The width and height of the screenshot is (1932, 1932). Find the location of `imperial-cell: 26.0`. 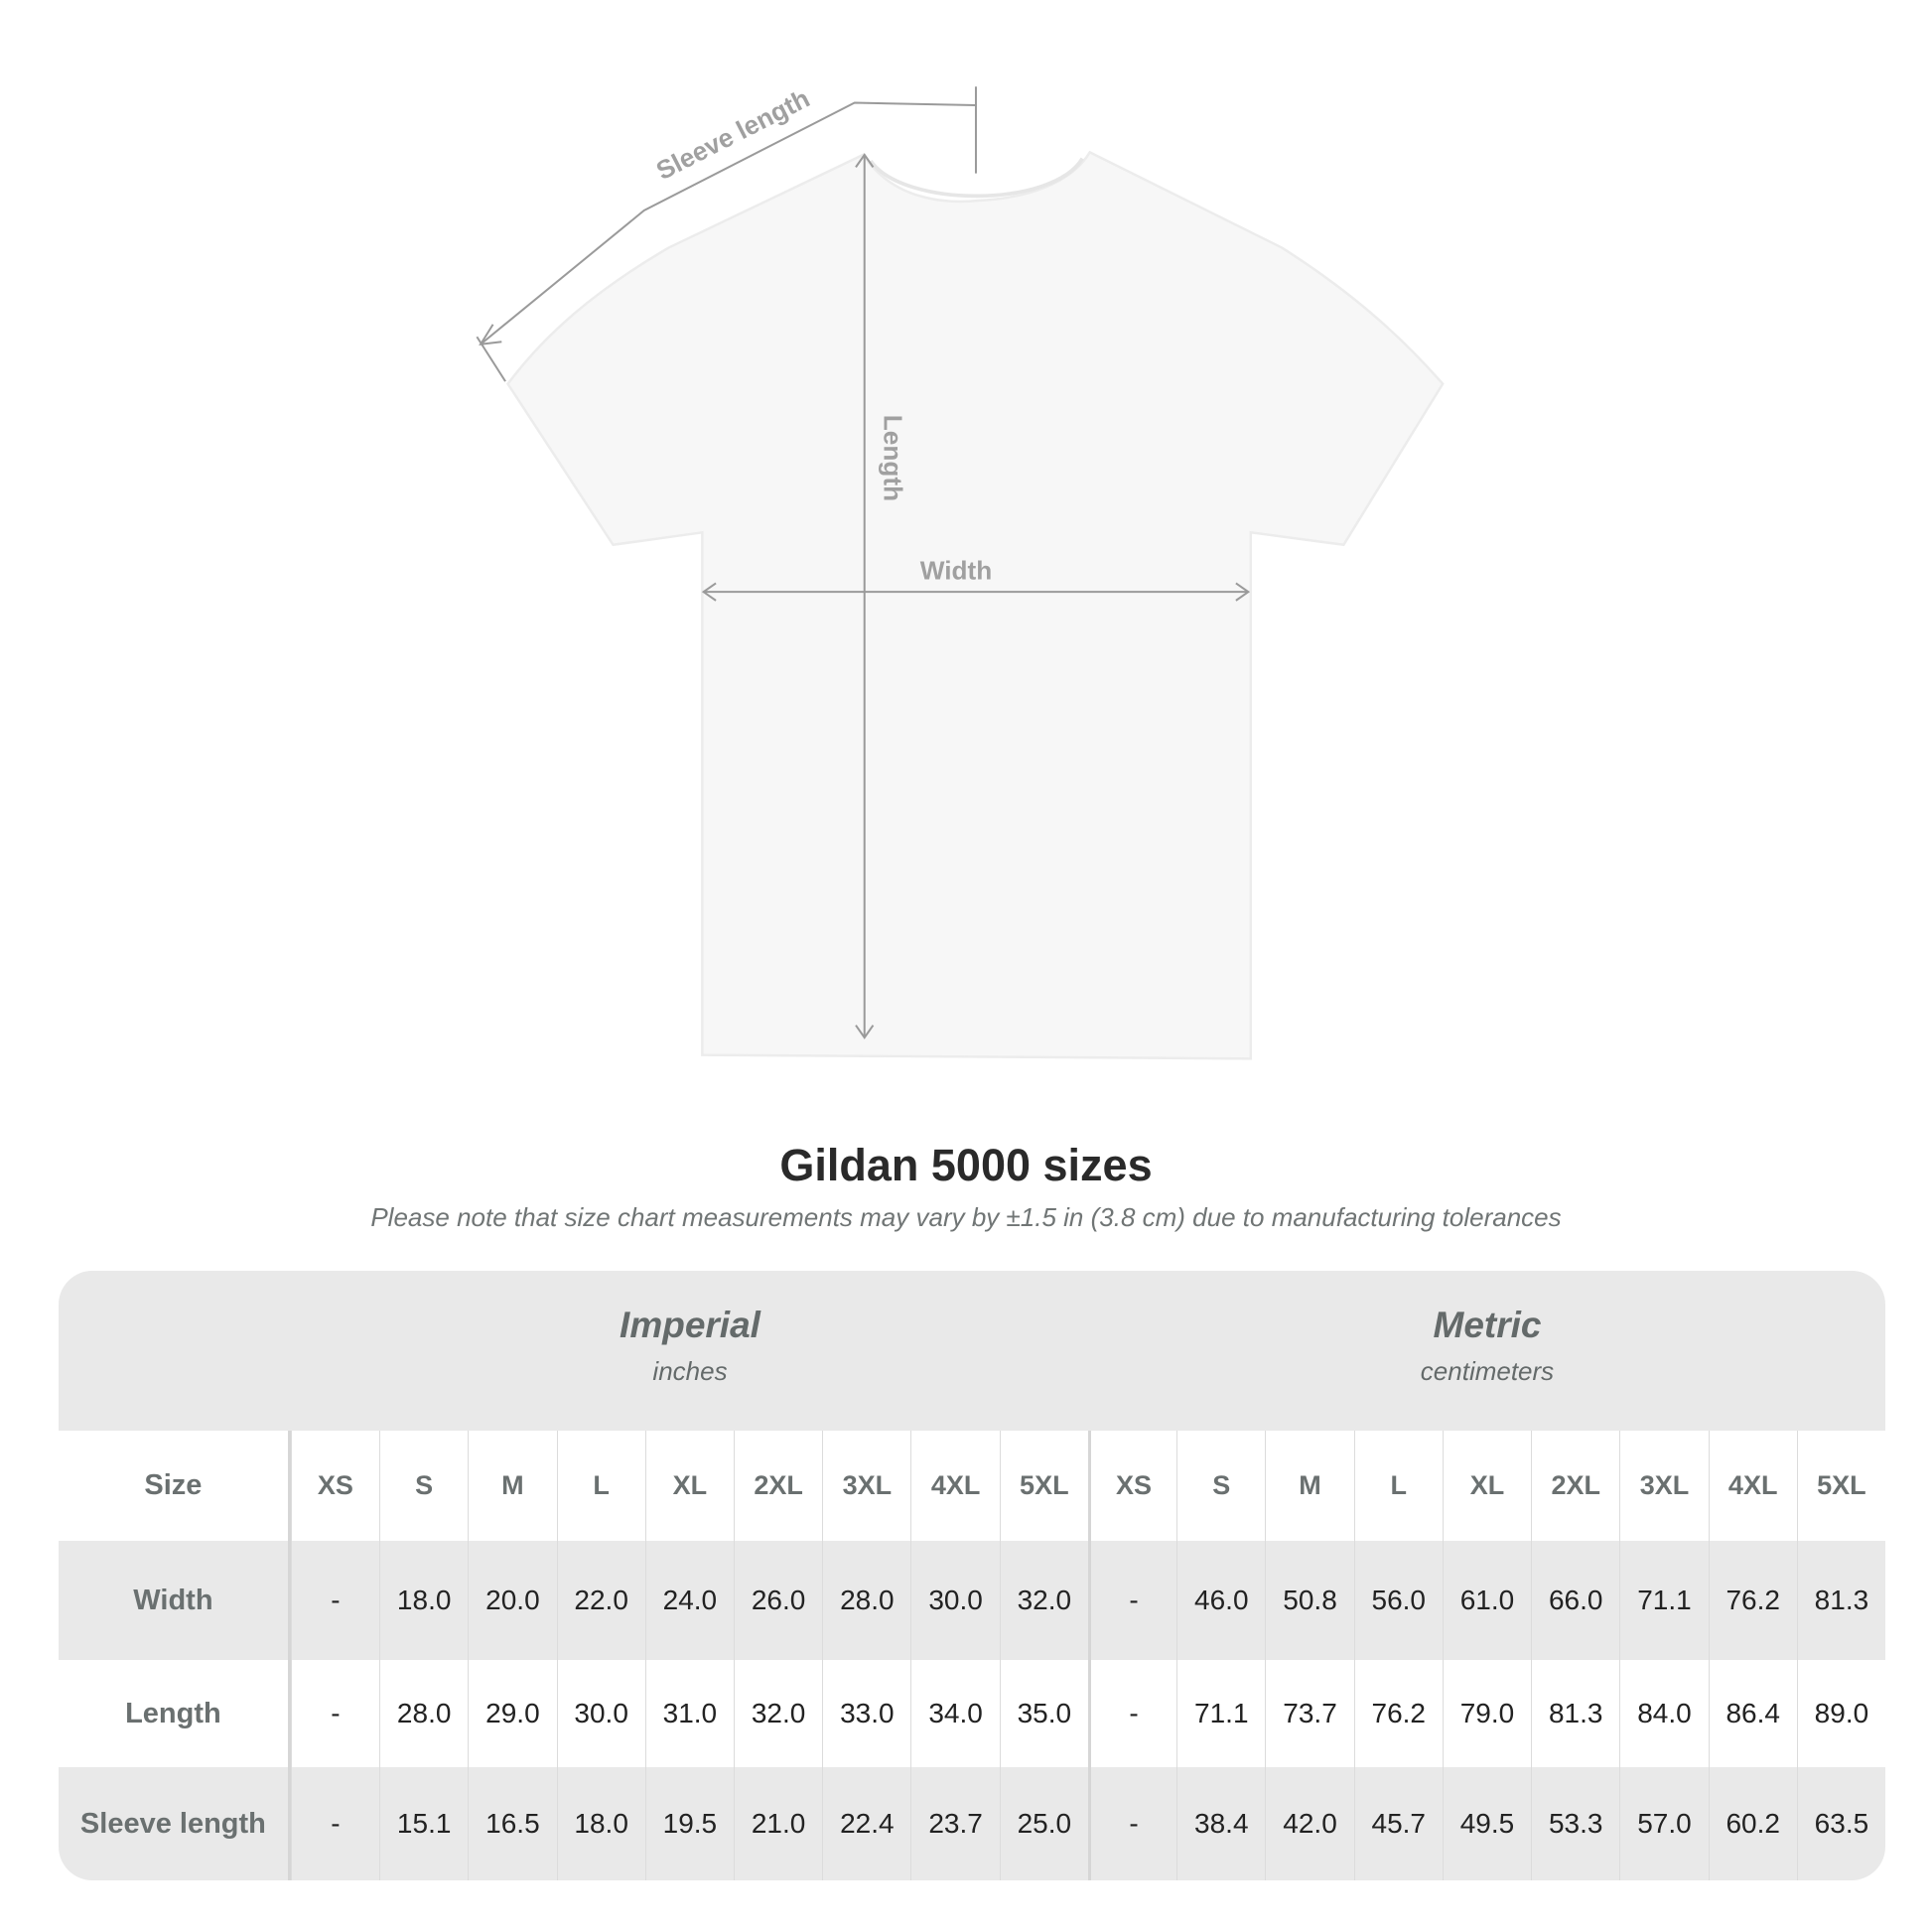

imperial-cell: 26.0 is located at coordinates (778, 1600).